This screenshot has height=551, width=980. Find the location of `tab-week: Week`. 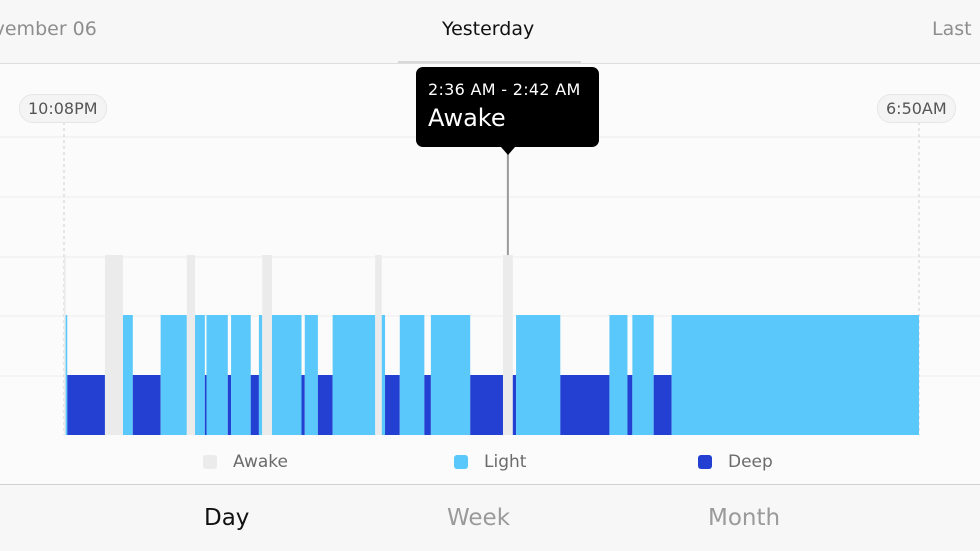

tab-week: Week is located at coordinates (479, 518).